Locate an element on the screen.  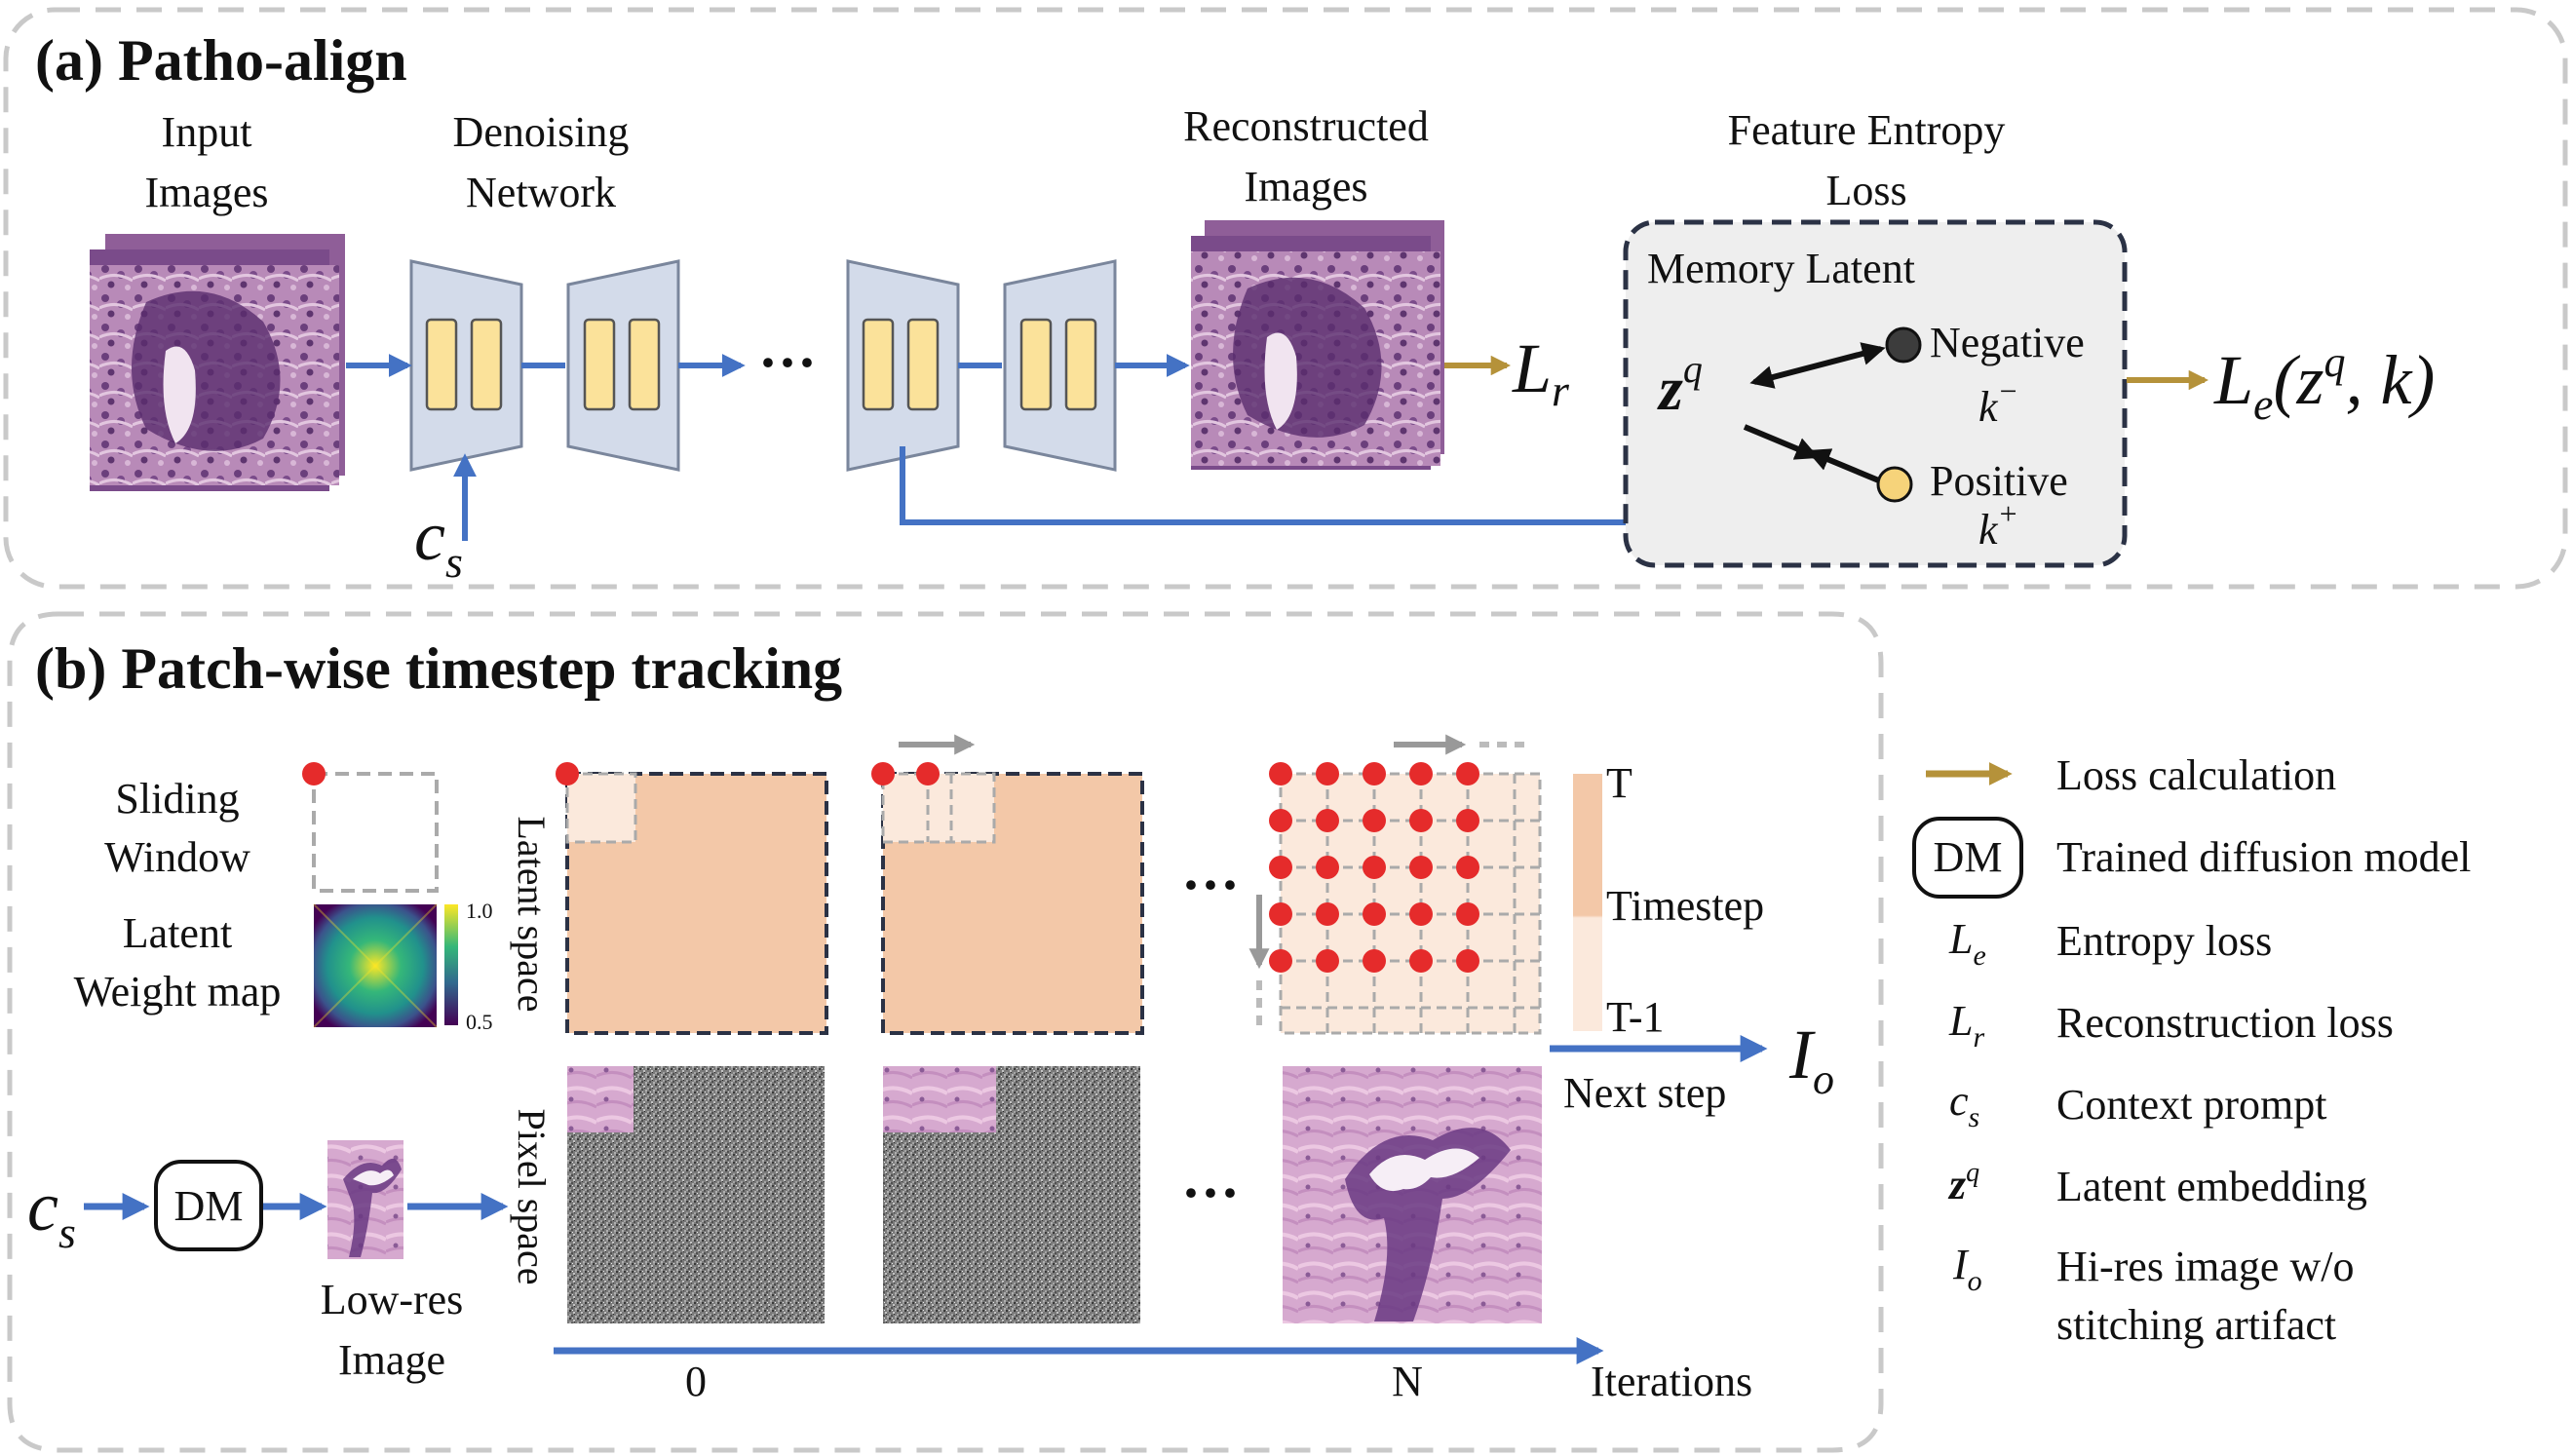
legend-lr-symbol: Lr is located at coordinates (1966, 1025).